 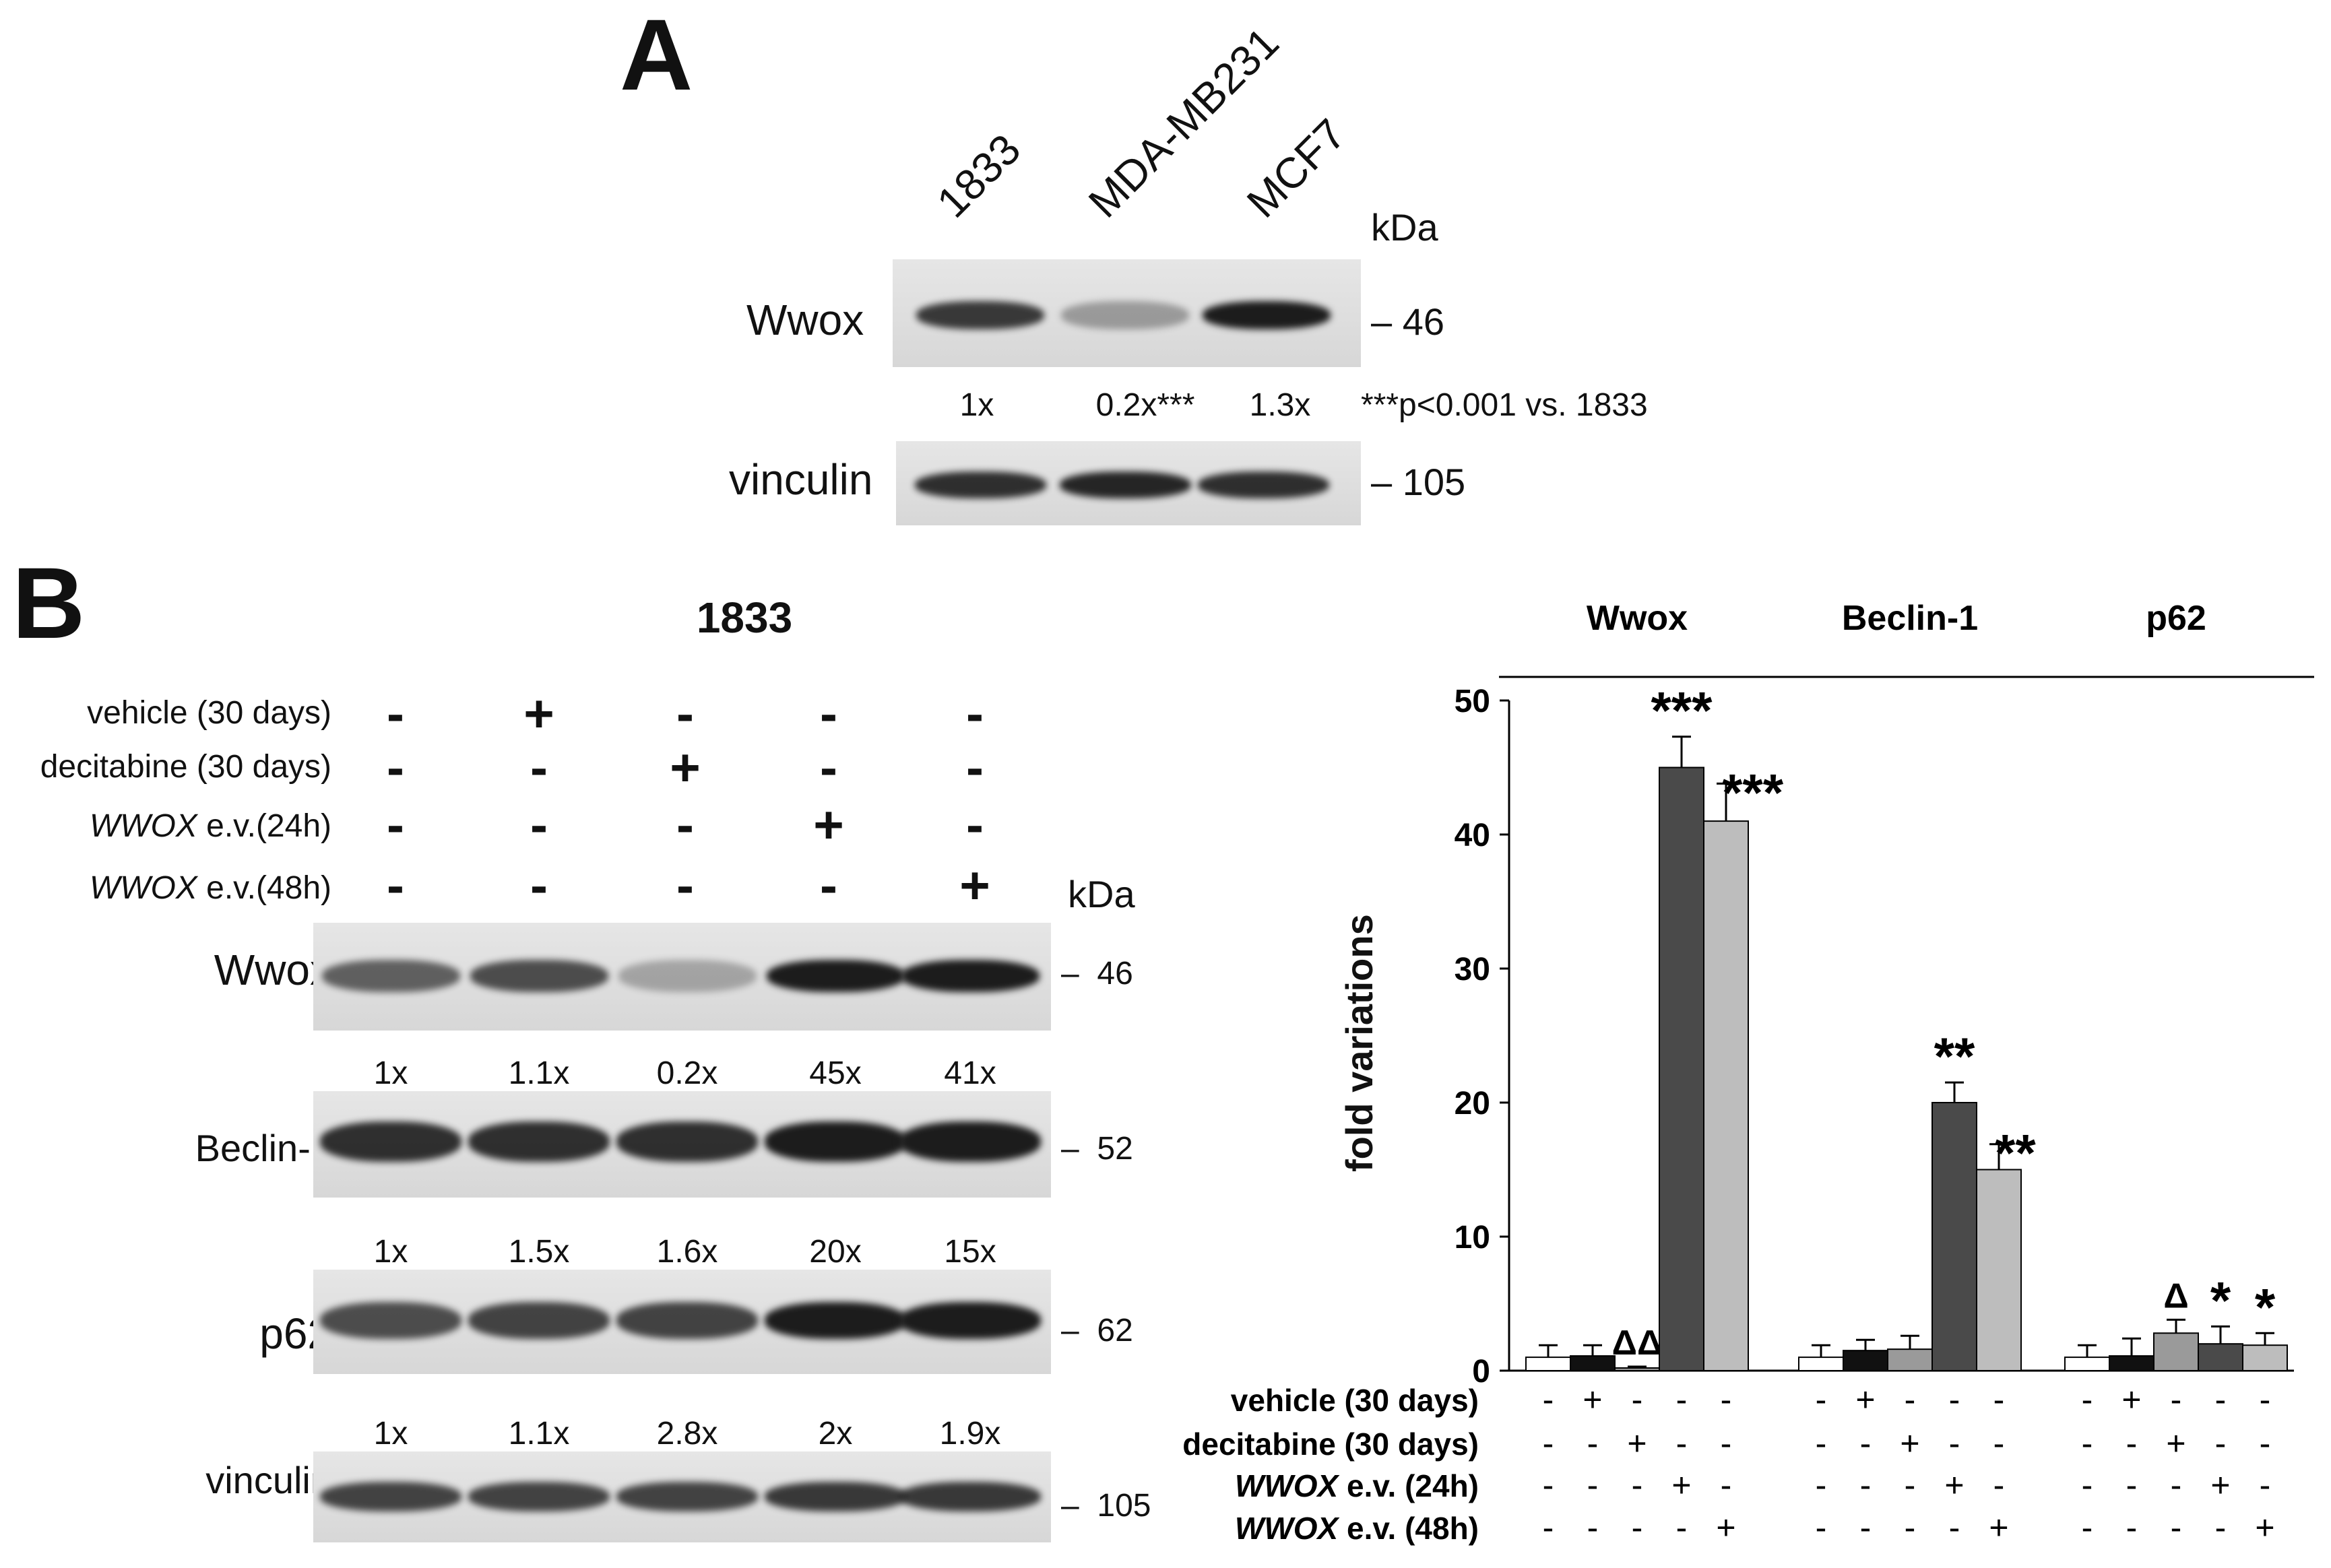 What do you see at coordinates (801, 479) in the screenshot?
I see `protein-label-vinculin-a: vinculin` at bounding box center [801, 479].